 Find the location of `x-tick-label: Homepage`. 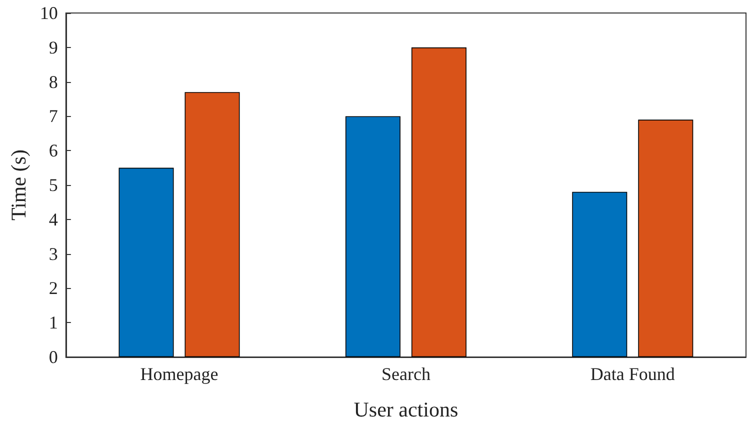

x-tick-label: Homepage is located at coordinates (179, 374).